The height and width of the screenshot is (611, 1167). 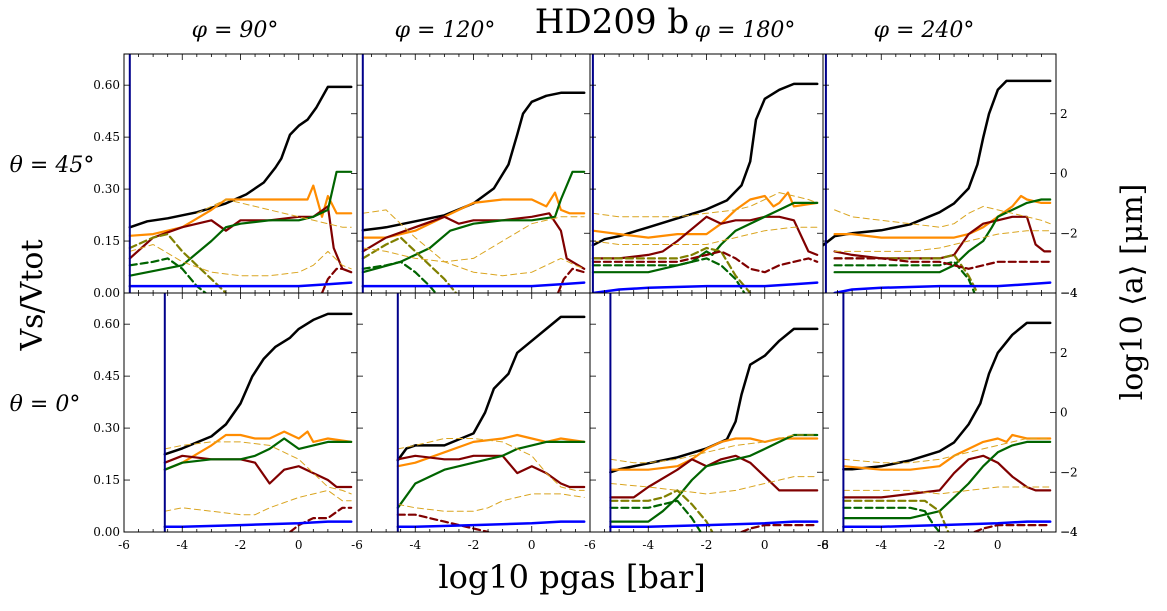 I want to click on col-label-3: φ = 180°, so click(x=745, y=30).